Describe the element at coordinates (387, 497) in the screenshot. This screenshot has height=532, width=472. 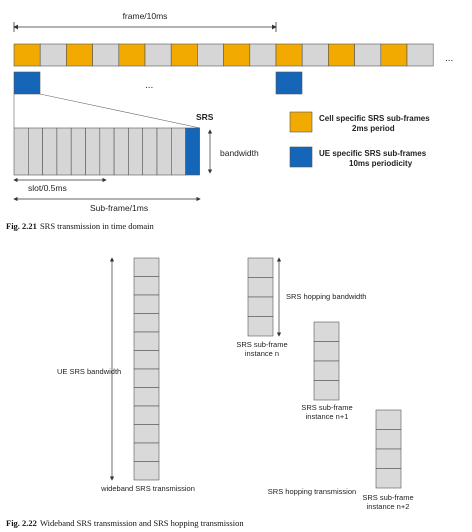
I see `instance-n2-line1: SRS sub-frame` at that location.